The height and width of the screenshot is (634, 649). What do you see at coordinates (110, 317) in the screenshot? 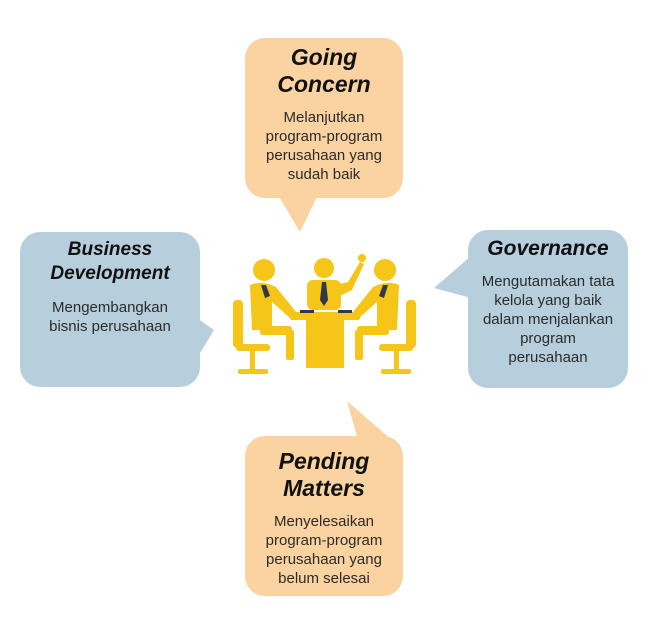
I see `node-description: Mengembangkan bisnis perusahaan` at bounding box center [110, 317].